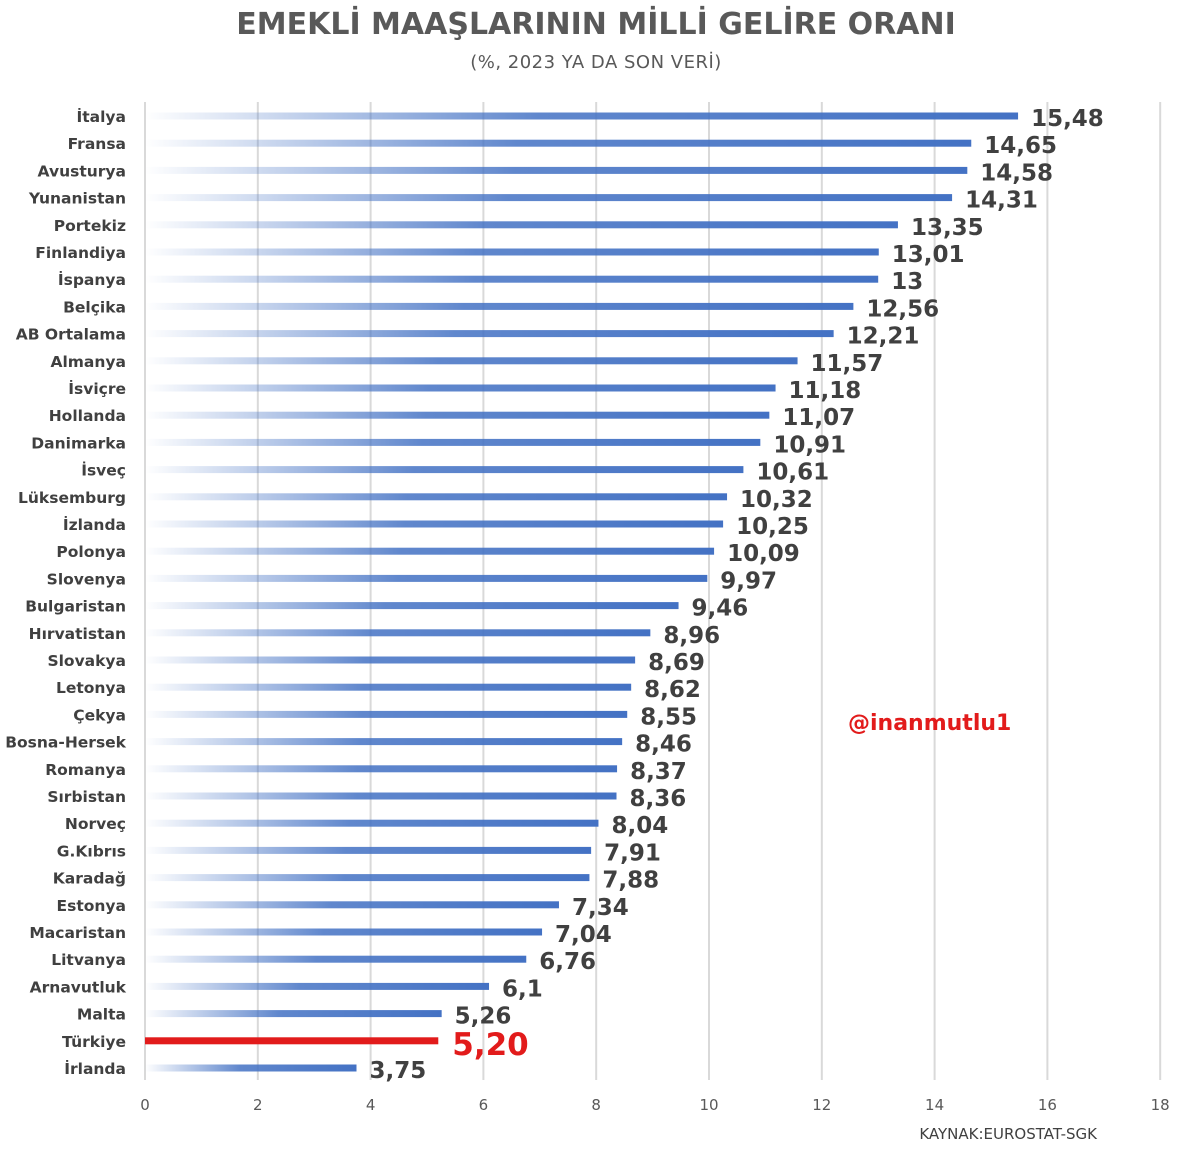 The image size is (1200, 1157). What do you see at coordinates (77, 199) in the screenshot?
I see `category-label: Yunanistan` at bounding box center [77, 199].